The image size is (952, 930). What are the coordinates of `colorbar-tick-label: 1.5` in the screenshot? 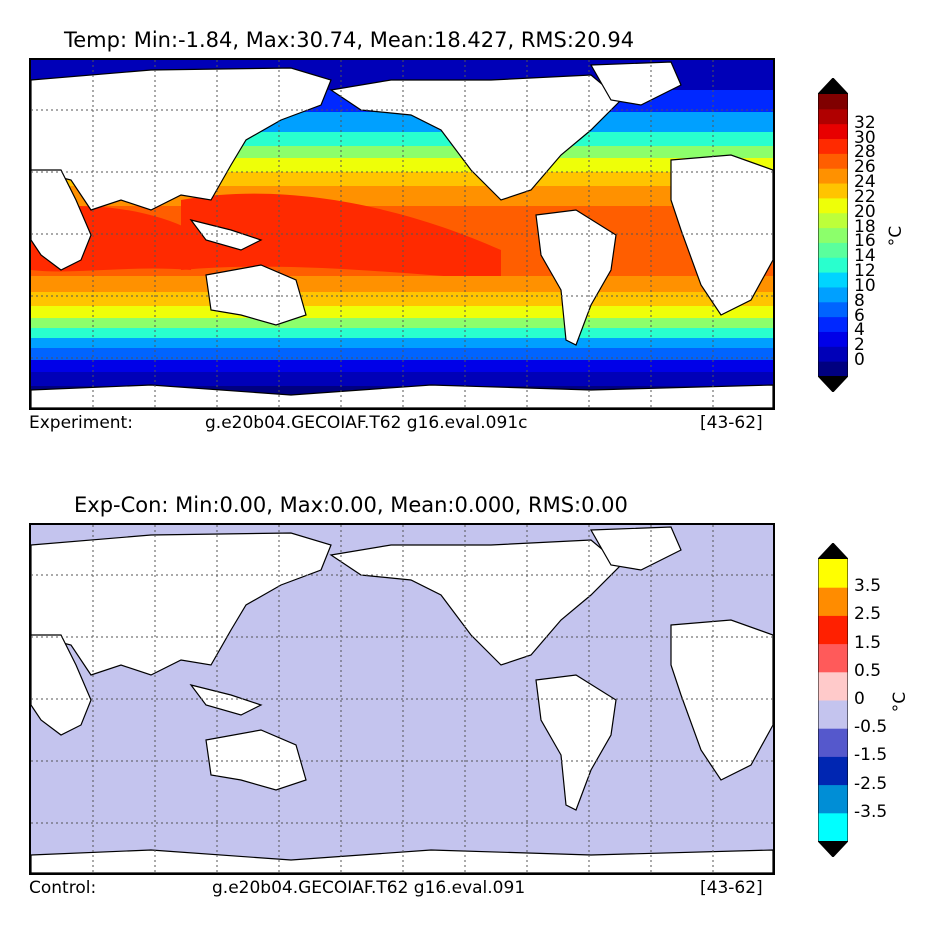 It's located at (868, 642).